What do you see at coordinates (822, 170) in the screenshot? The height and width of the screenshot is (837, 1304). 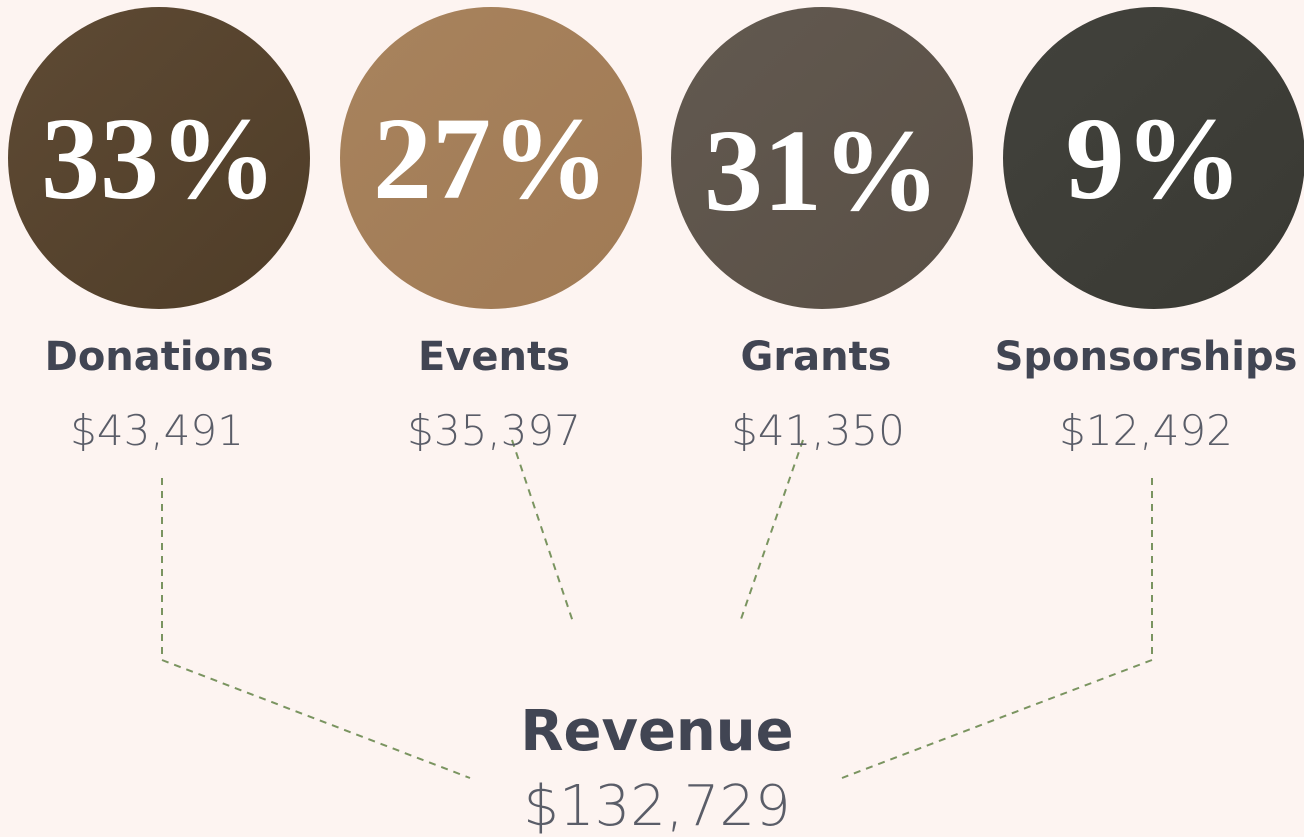 I see `percent: 31%` at bounding box center [822, 170].